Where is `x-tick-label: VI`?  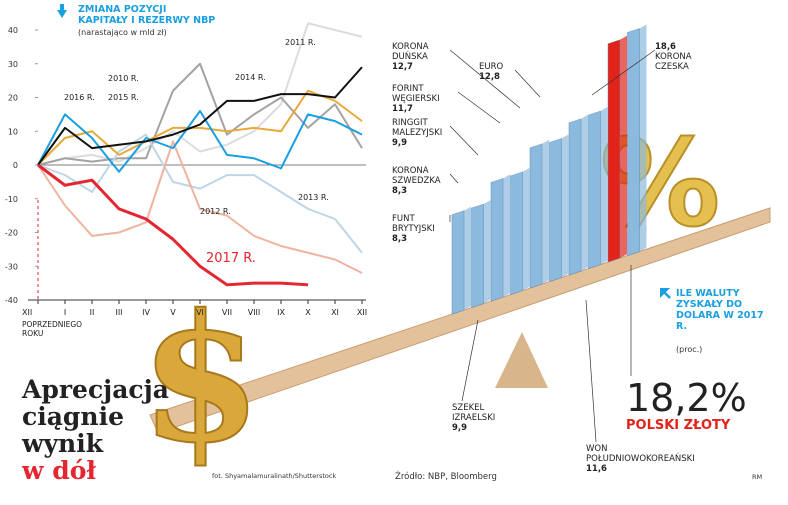
x-tick-label: VI is located at coordinates (200, 312).